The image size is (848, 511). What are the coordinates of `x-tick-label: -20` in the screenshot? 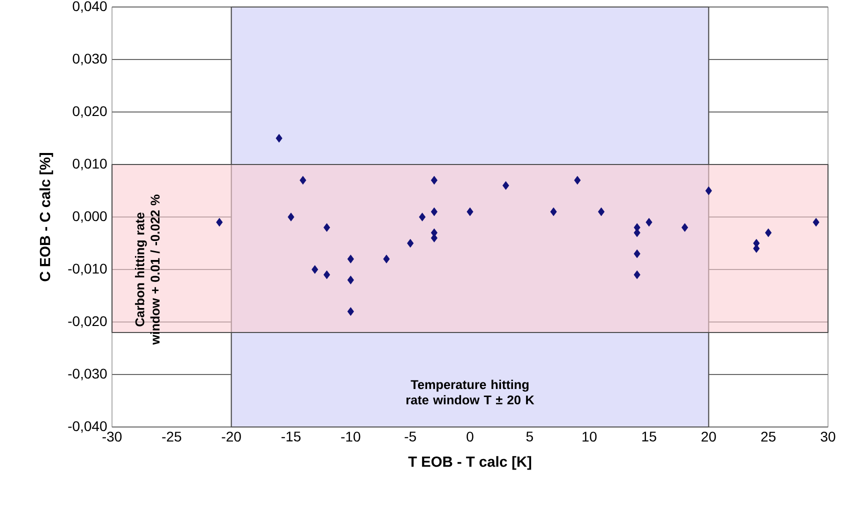 It's located at (231, 437).